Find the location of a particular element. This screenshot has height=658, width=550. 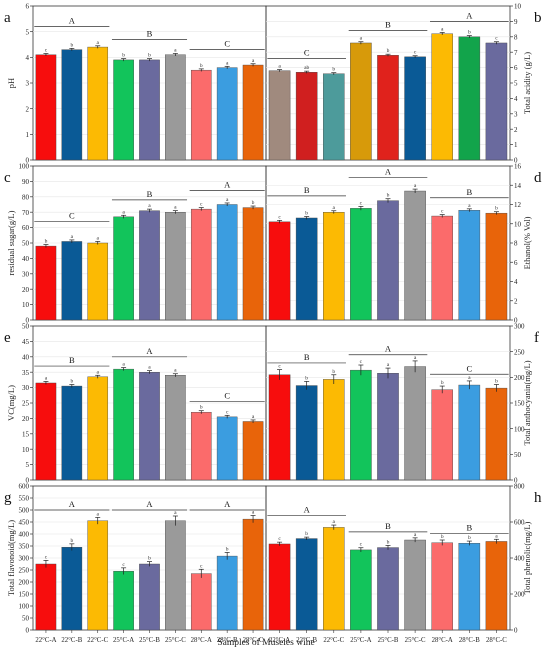

y-tick-label: 40 is located at coordinates (26, 357).